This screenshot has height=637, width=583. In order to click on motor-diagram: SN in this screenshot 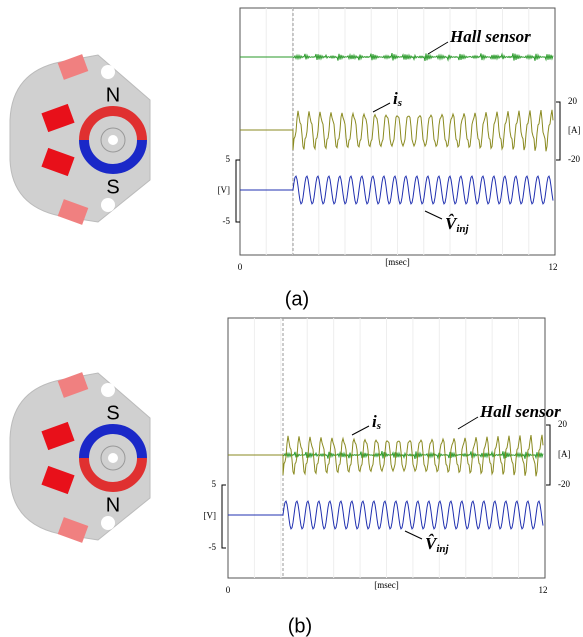, I will do `click(80, 457)`.